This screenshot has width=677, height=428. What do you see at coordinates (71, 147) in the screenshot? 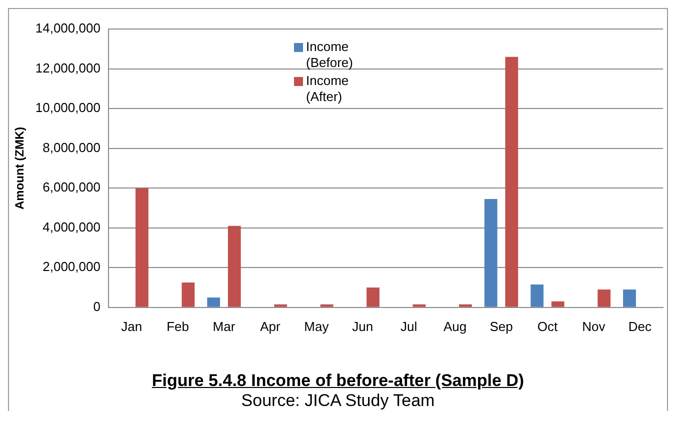
I see `y-tick-label: 8,000,000` at bounding box center [71, 147].